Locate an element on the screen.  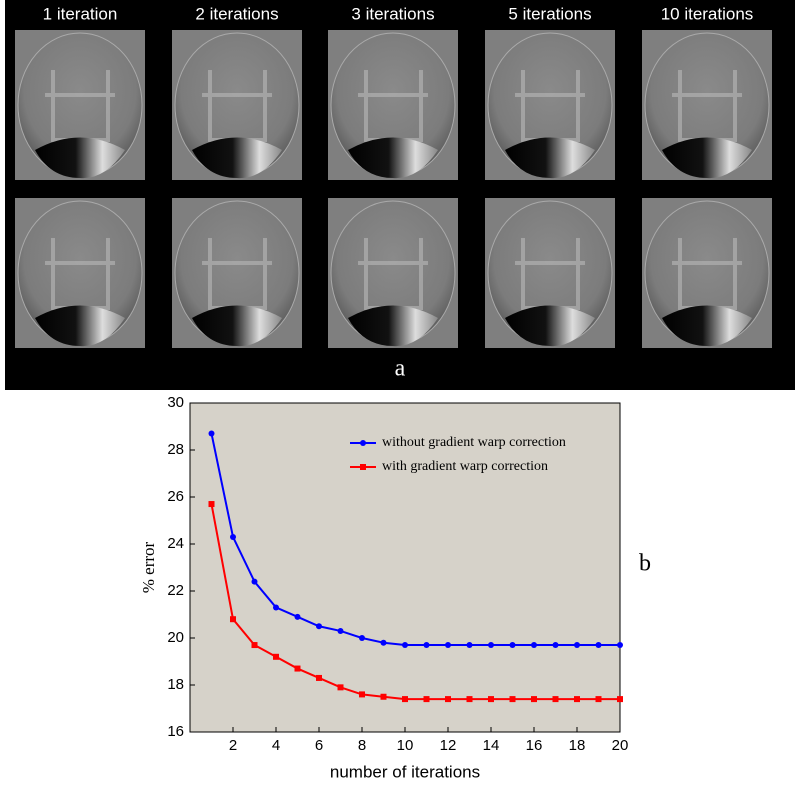
column-title: 5 iterations is located at coordinates (549, 13).